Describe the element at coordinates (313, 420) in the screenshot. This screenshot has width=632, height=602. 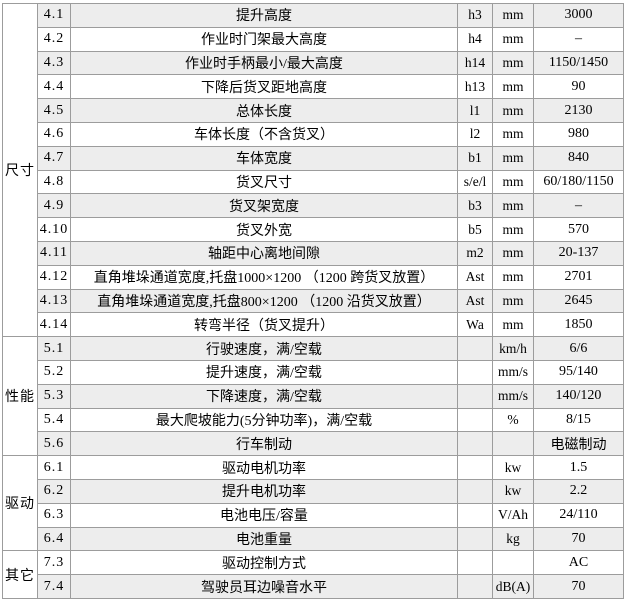
I see `table-row: 5.4 最大爬坡能力(5分钟功率)，满/空载 % 8/15` at that location.